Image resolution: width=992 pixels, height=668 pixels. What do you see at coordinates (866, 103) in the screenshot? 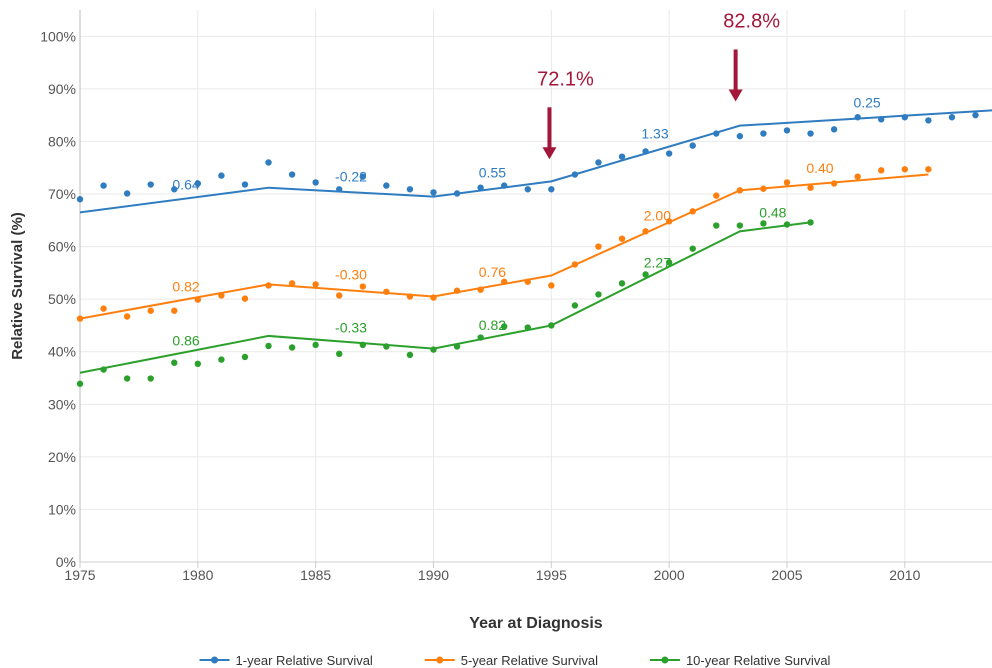
I see `apc-label: 0.25` at bounding box center [866, 103].